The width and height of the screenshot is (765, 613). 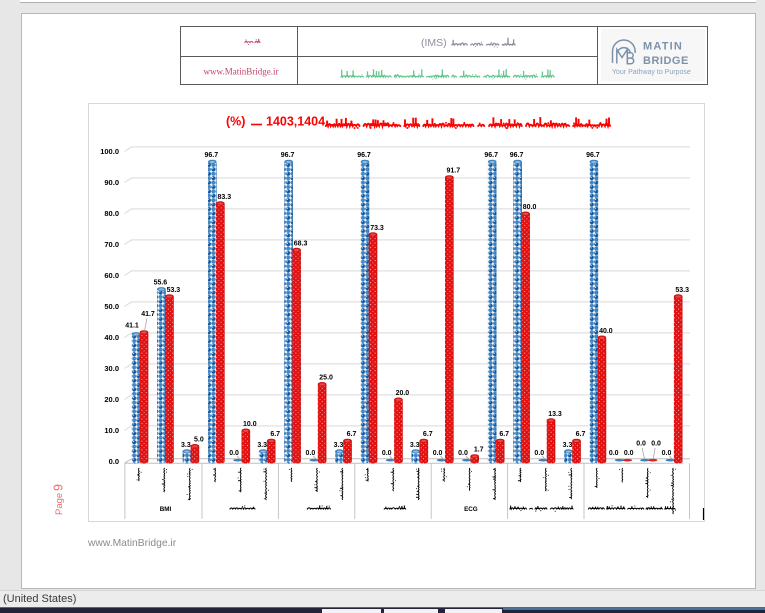 I want to click on svg-text: 30.0, so click(x=111, y=368).